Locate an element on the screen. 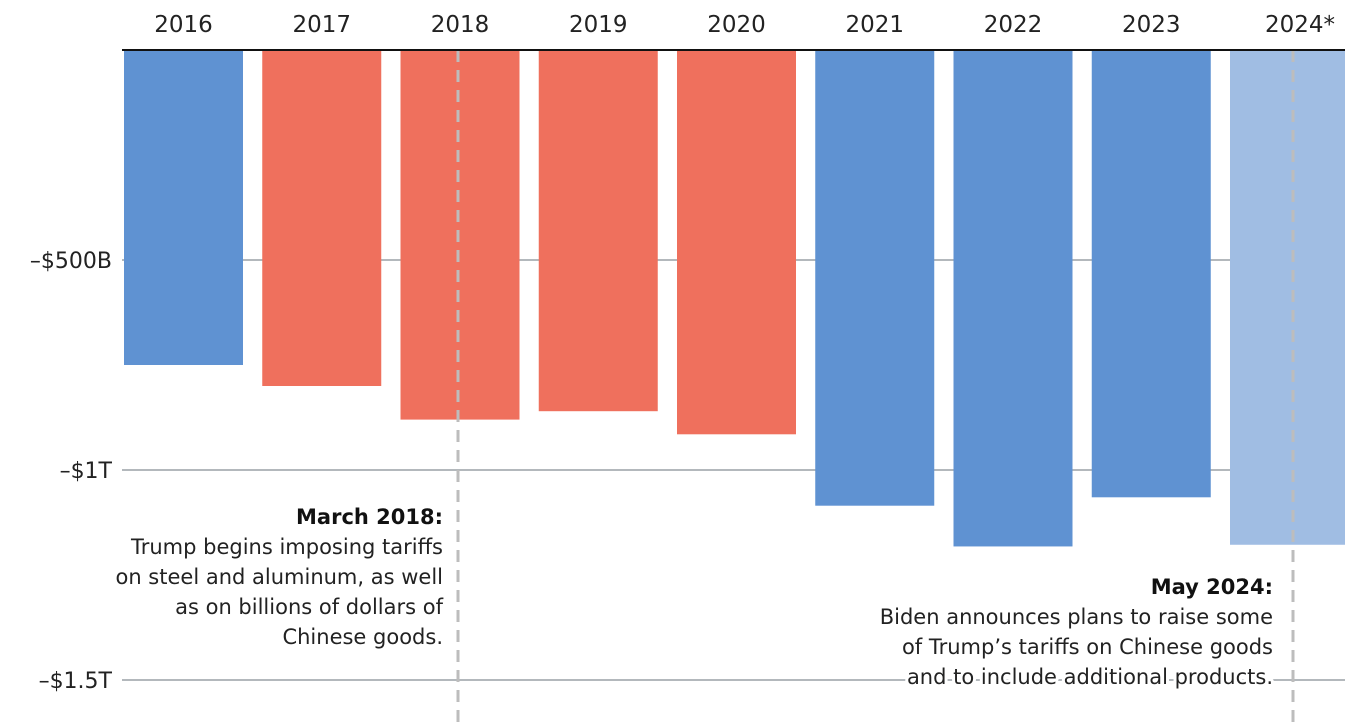  x-tick-label: 2018 is located at coordinates (460, 25).